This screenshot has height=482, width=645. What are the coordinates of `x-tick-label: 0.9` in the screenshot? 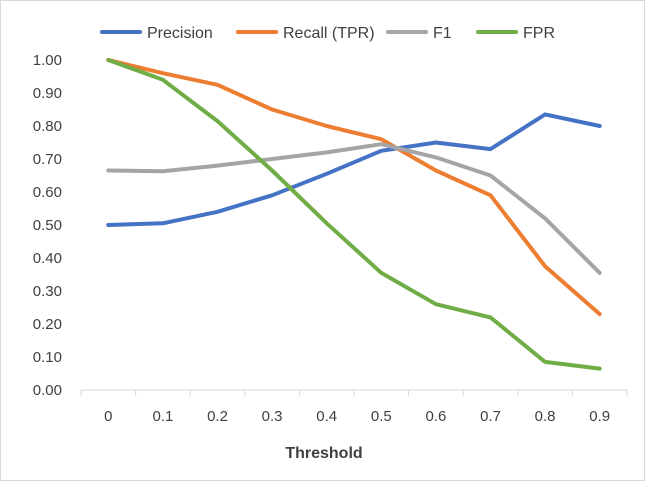 It's located at (599, 416).